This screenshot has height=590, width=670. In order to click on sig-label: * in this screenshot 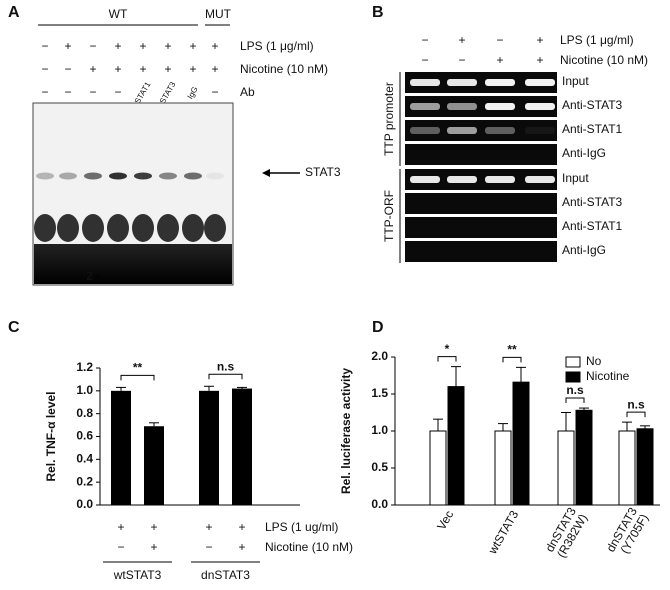, I will do `click(447, 349)`.